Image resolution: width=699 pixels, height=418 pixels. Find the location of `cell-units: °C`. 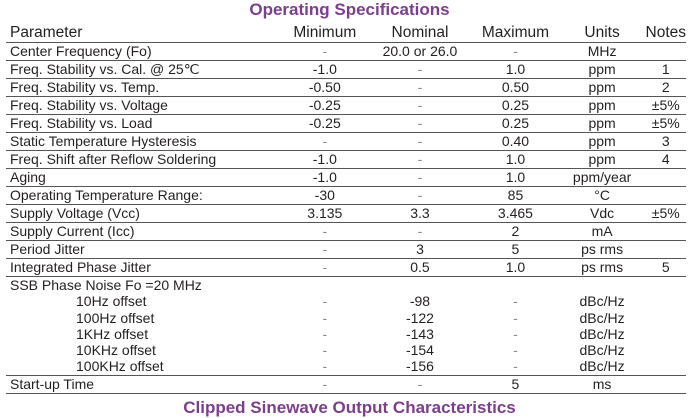

cell-units: °C is located at coordinates (602, 195).